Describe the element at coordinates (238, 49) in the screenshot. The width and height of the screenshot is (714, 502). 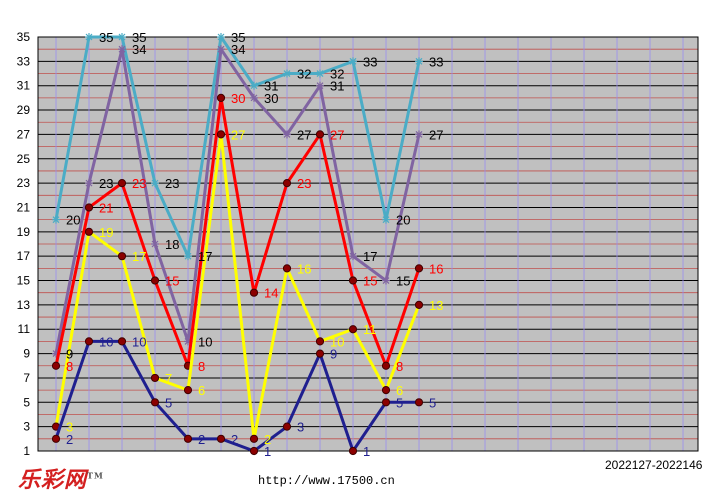
I see `data-label: 34` at that location.